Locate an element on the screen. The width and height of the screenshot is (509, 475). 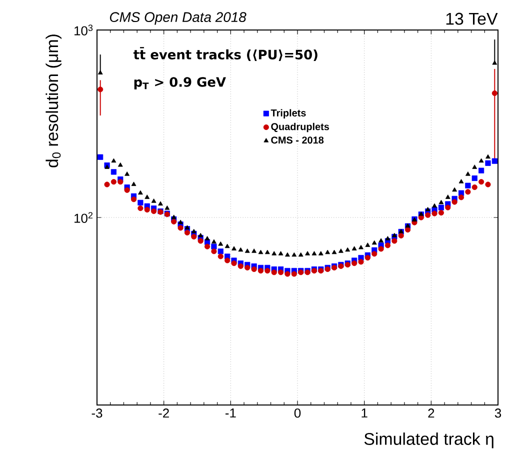
x-tick-label: 1 is located at coordinates (365, 413).